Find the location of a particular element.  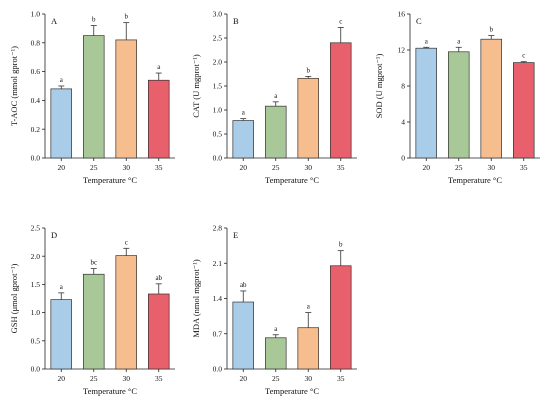

panel-b-y-tick-label: 2.5 is located at coordinates (218, 38).